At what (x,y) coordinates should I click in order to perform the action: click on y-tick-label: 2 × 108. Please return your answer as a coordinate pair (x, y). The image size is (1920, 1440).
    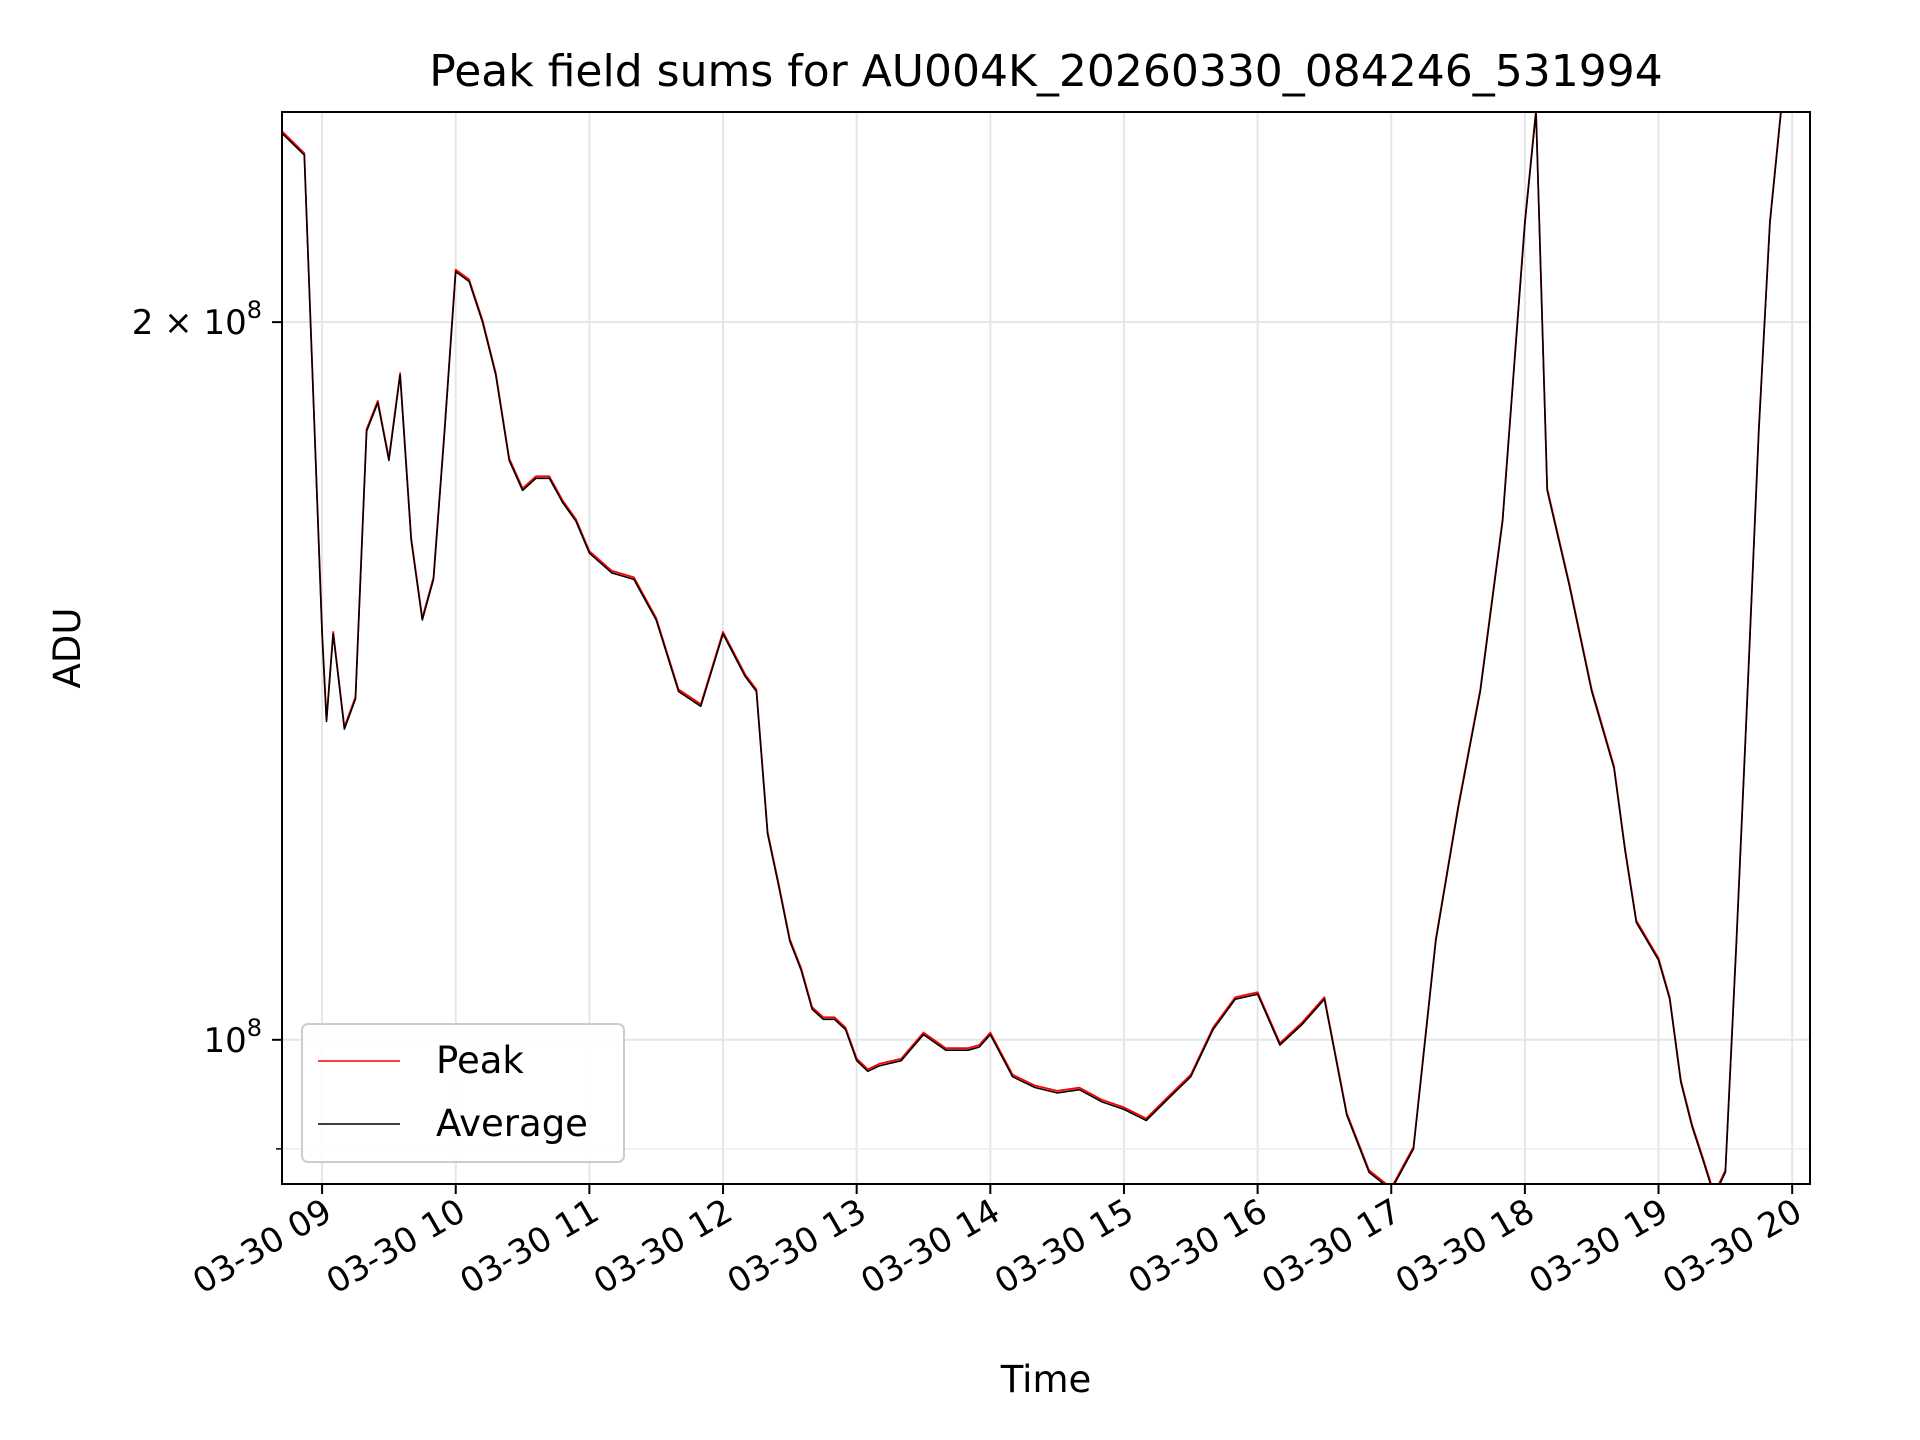
    Looking at the image, I should click on (197, 319).